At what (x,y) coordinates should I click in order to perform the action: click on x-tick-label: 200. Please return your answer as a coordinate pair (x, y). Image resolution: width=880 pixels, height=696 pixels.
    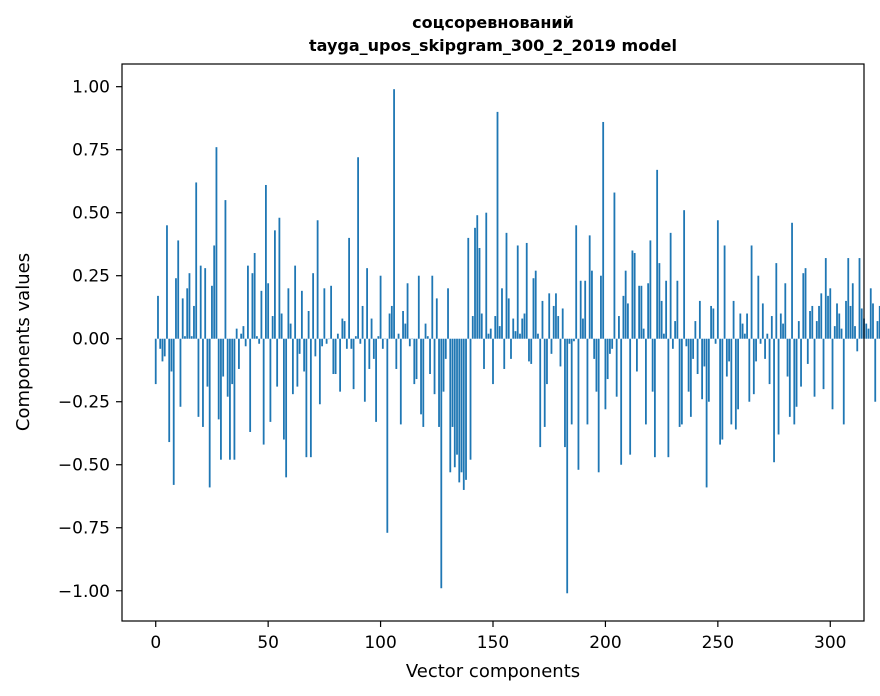
    Looking at the image, I should click on (605, 643).